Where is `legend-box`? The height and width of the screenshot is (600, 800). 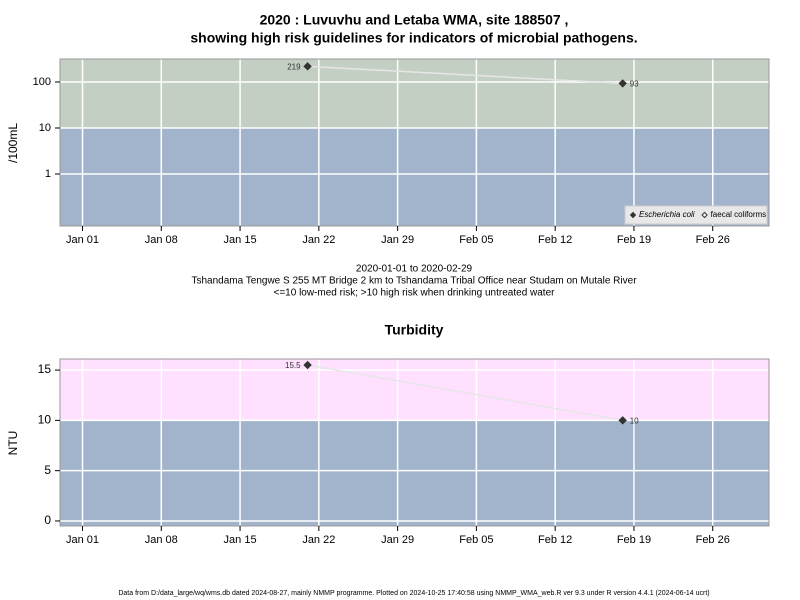
legend-box is located at coordinates (696, 215).